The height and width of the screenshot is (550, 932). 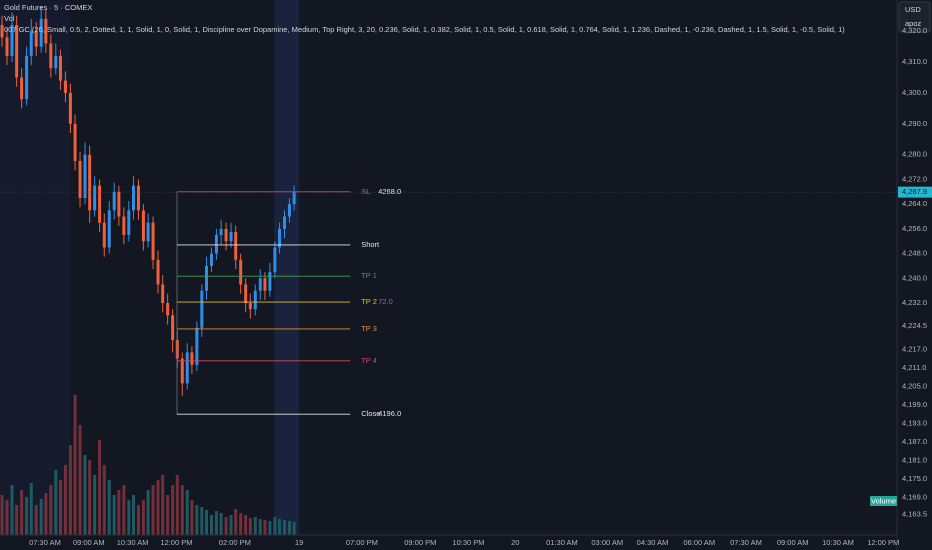 What do you see at coordinates (699, 542) in the screenshot?
I see `x-tick-label: 06:00 AM` at bounding box center [699, 542].